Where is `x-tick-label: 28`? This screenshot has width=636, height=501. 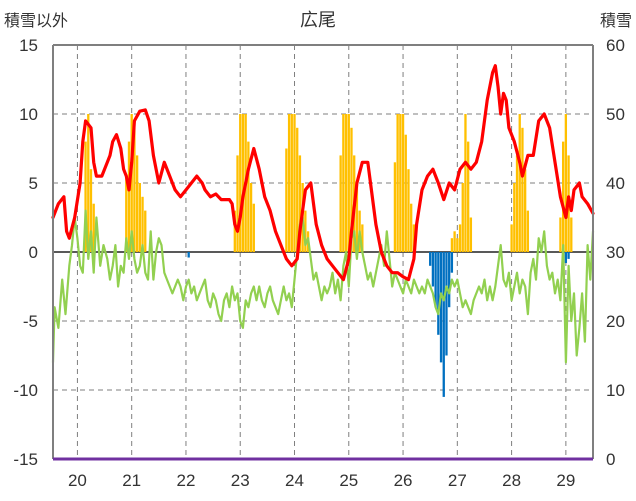 x-tick-label: 28 is located at coordinates (511, 480).